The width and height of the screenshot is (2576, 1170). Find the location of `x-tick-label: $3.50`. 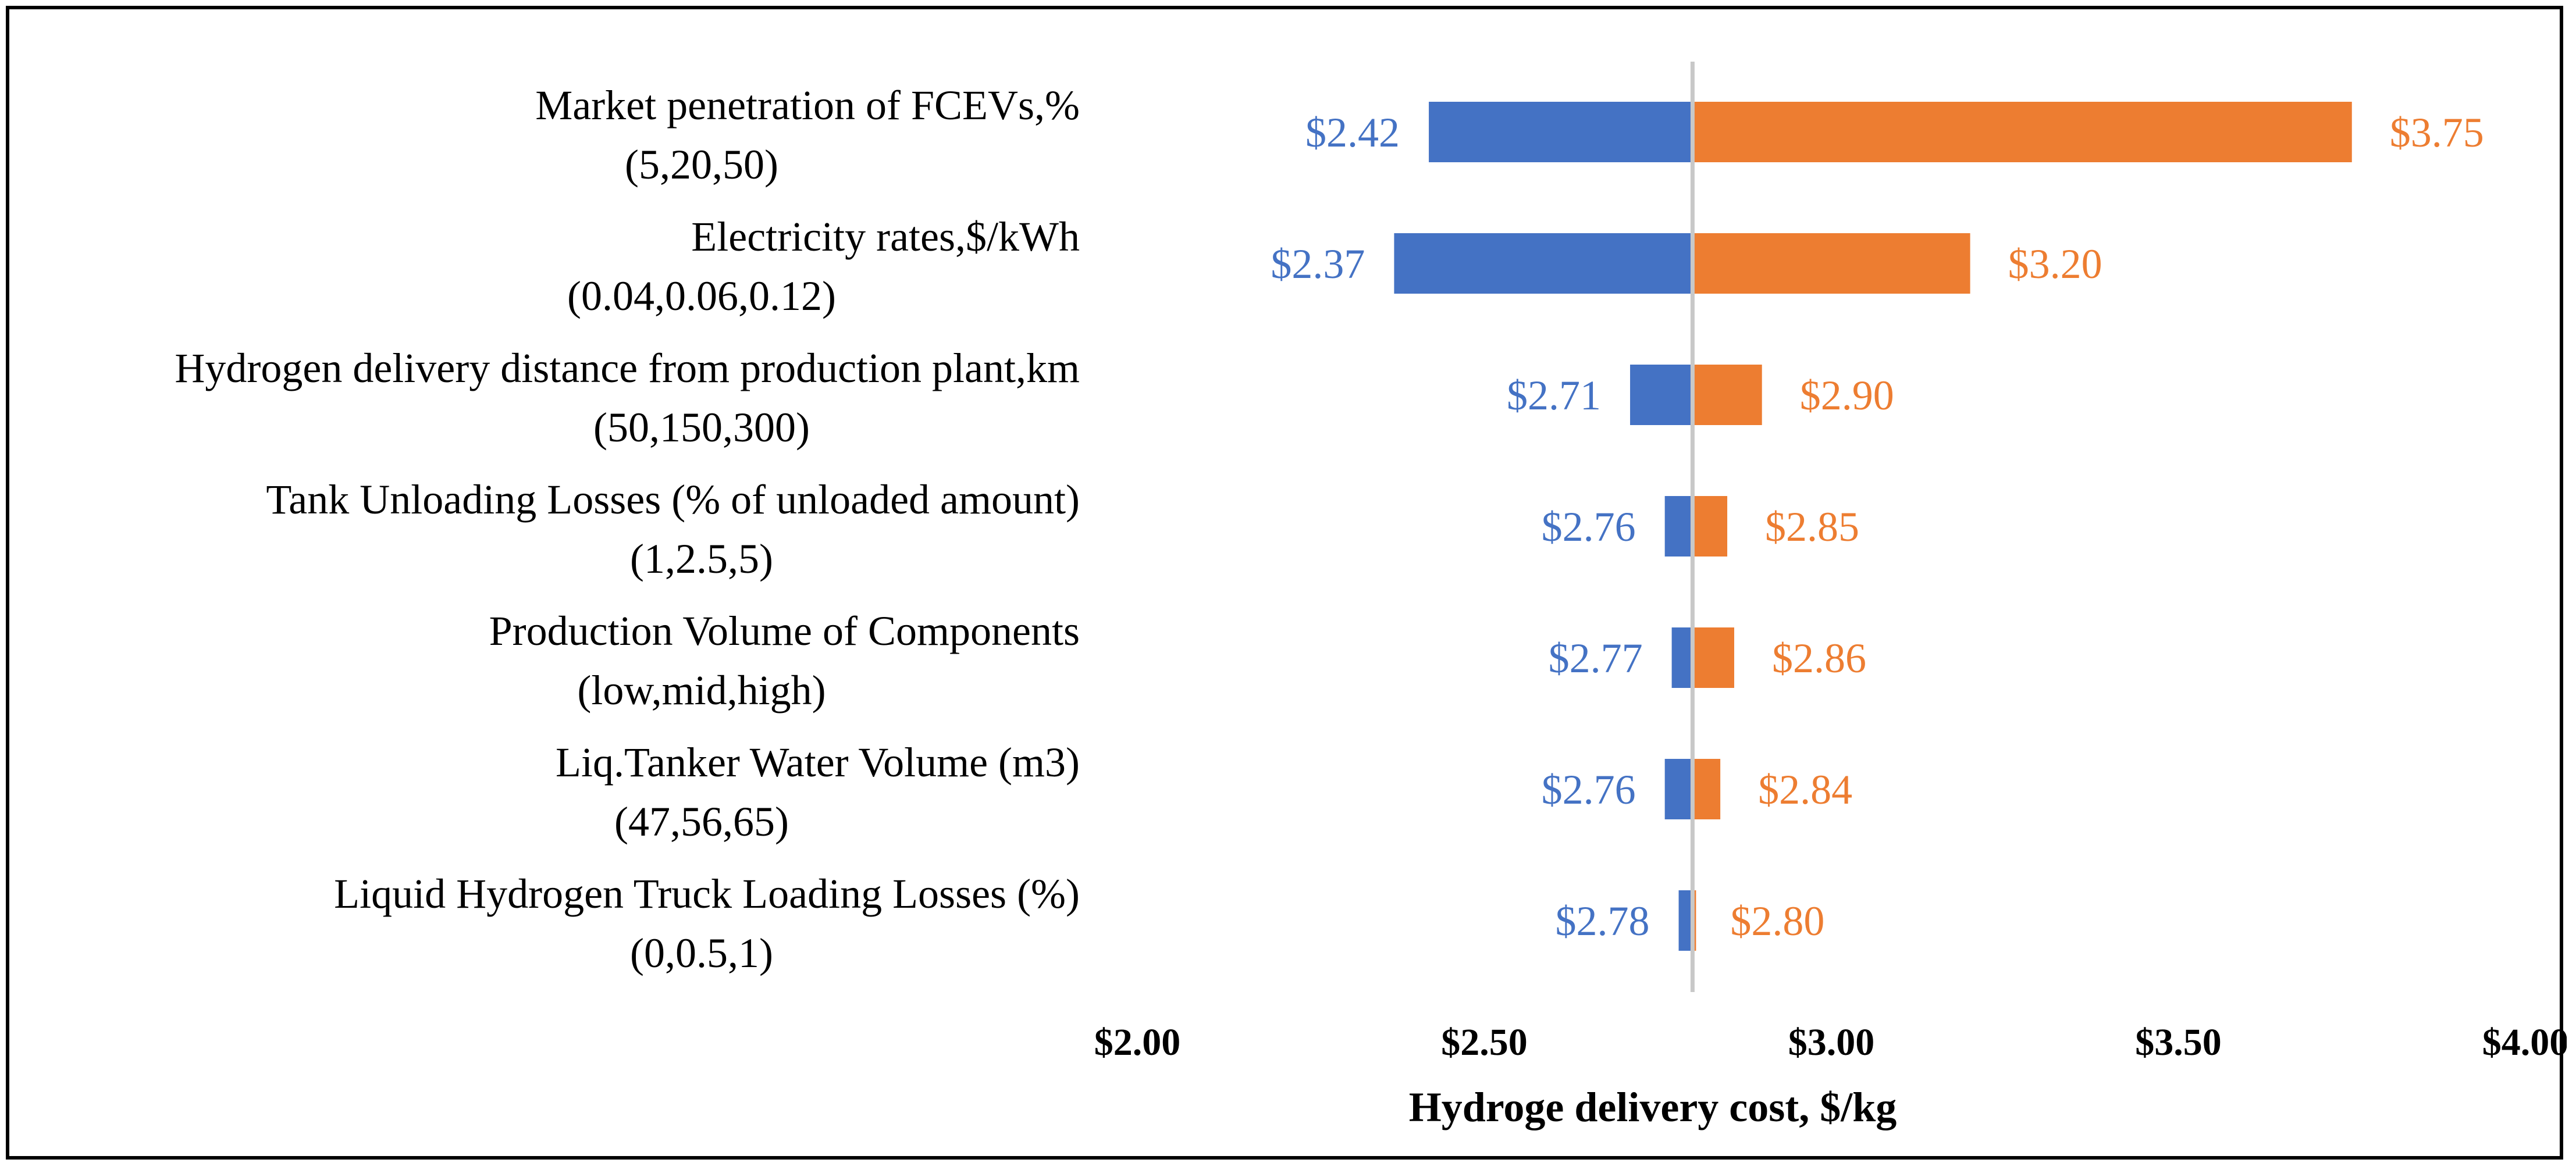

x-tick-label: $3.50 is located at coordinates (2178, 1043).